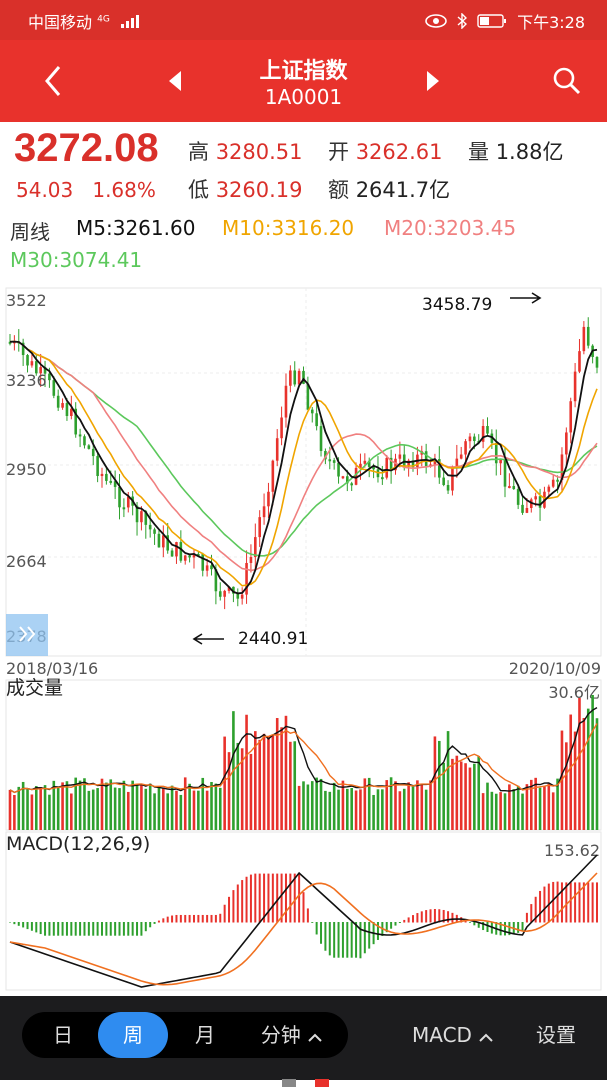 This screenshot has width=607, height=1091. Describe the element at coordinates (556, 1035) in the screenshot. I see `settings-button: 设置` at that location.